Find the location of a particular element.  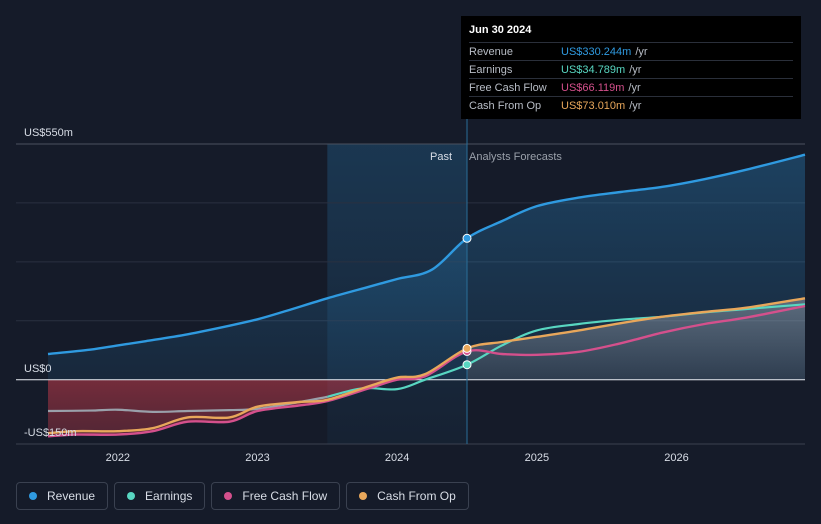

legend-item-cash-from-op: Cash From Op is located at coordinates (407, 496).